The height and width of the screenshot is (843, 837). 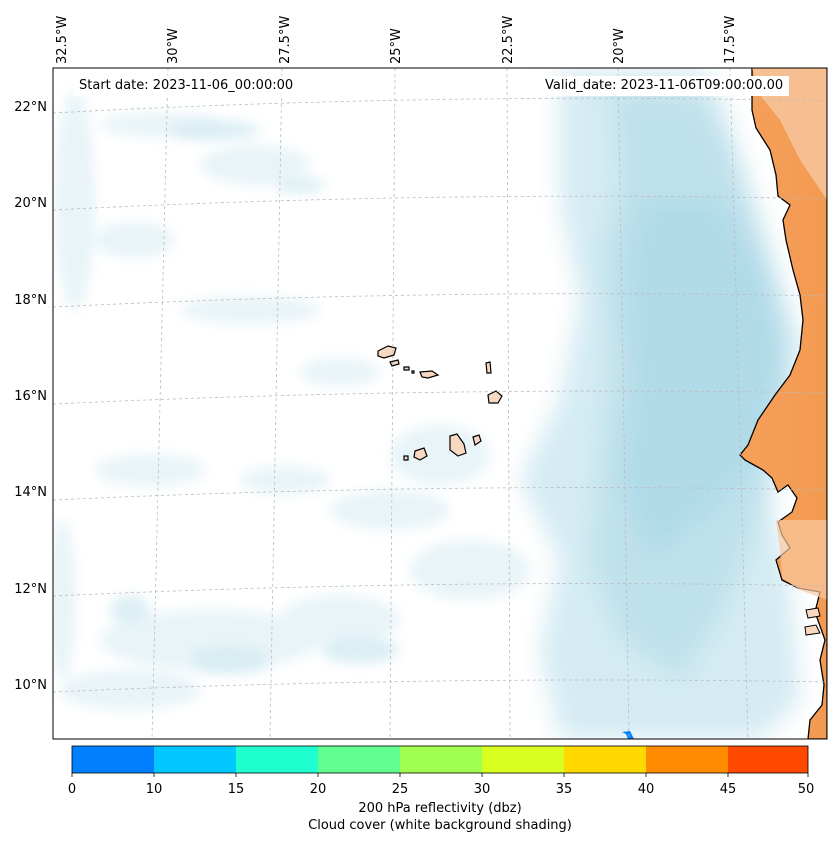 I want to click on island-brava, so click(x=406, y=458).